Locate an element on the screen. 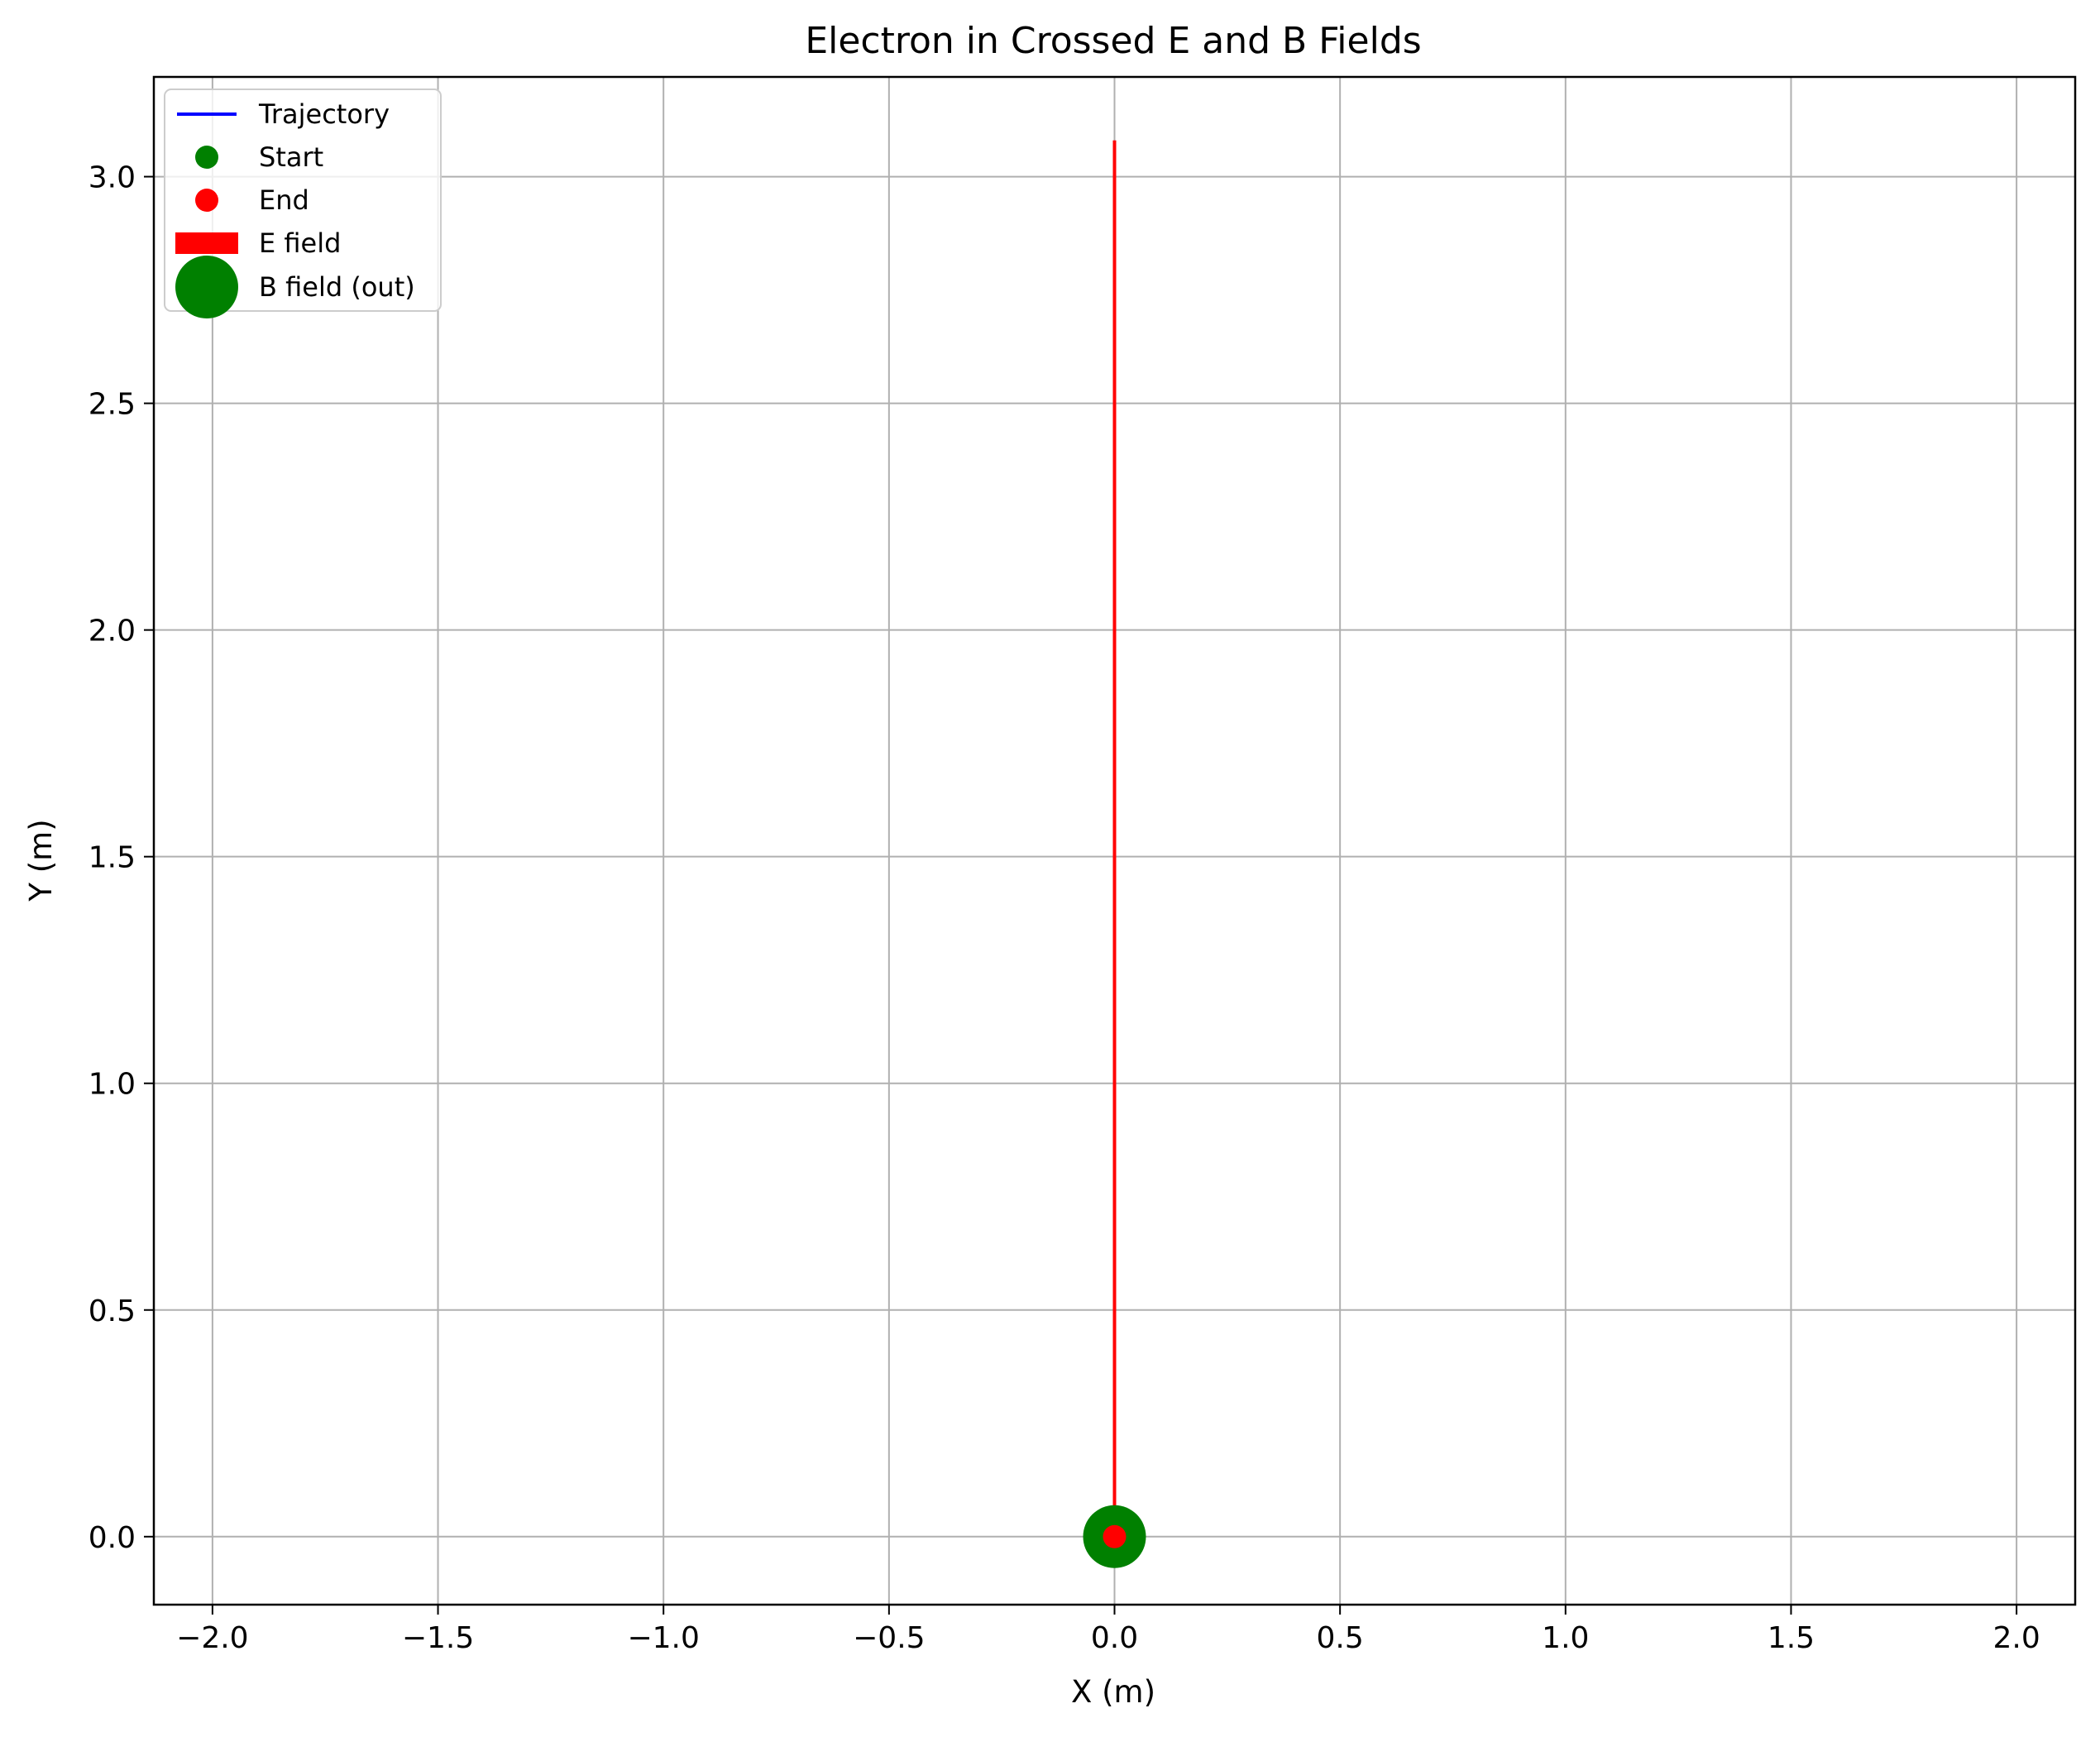 Image resolution: width=2100 pixels, height=1737 pixels. x-tick-label: 0.5 is located at coordinates (1340, 1638).